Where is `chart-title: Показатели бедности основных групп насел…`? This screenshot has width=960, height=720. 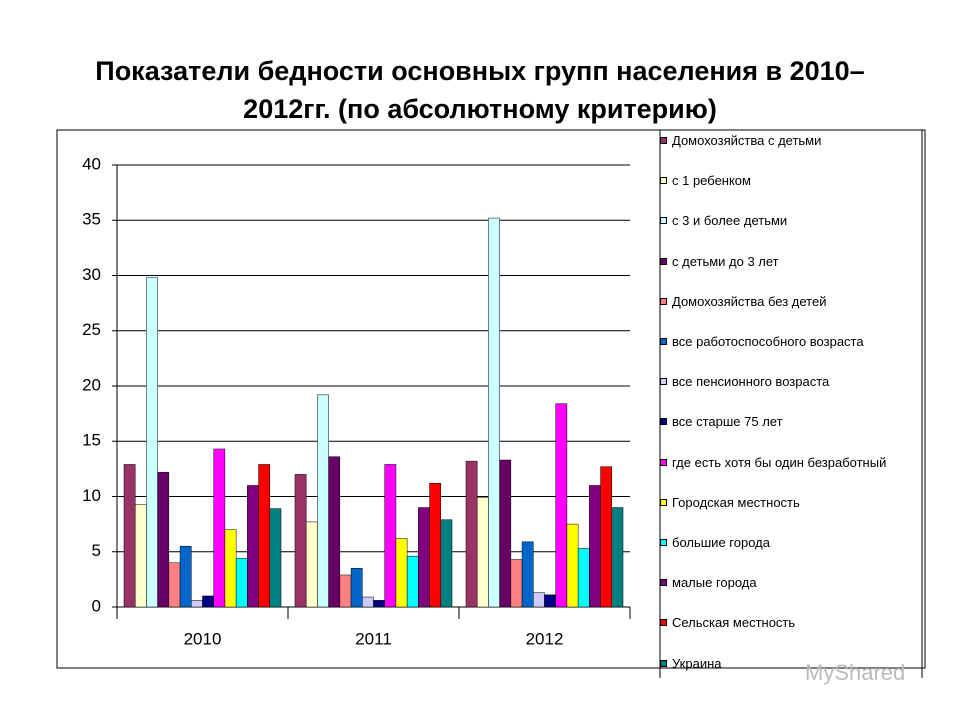
chart-title: Показатели бедности основных групп насел… is located at coordinates (480, 90).